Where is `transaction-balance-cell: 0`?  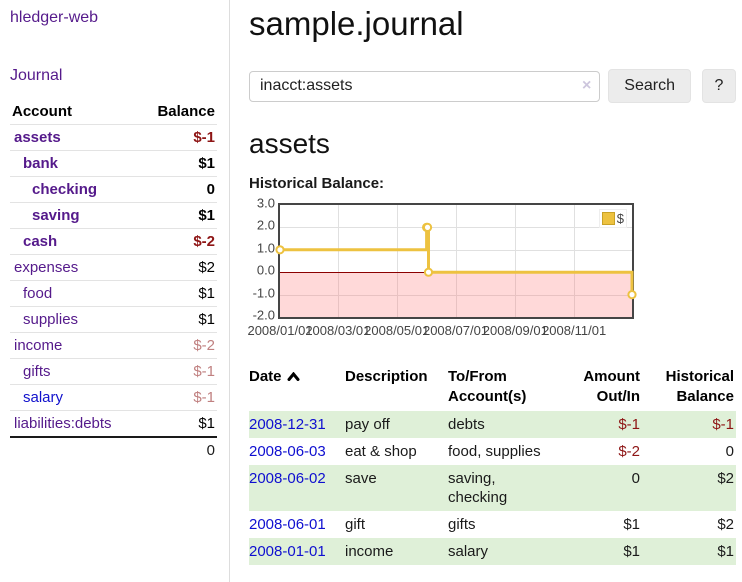
transaction-balance-cell: 0 is located at coordinates (729, 451).